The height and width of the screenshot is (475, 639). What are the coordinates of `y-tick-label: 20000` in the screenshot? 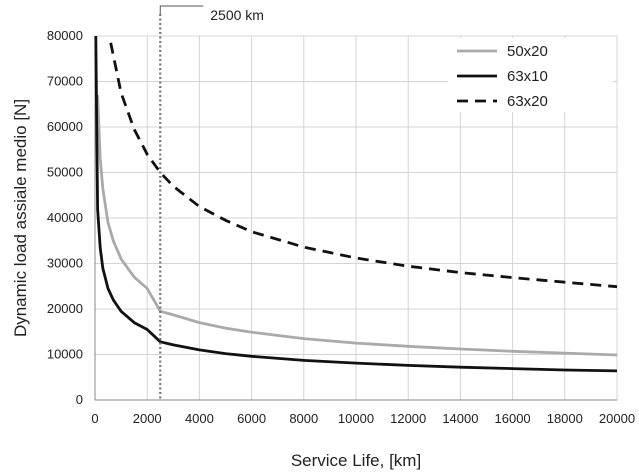 It's located at (65, 308).